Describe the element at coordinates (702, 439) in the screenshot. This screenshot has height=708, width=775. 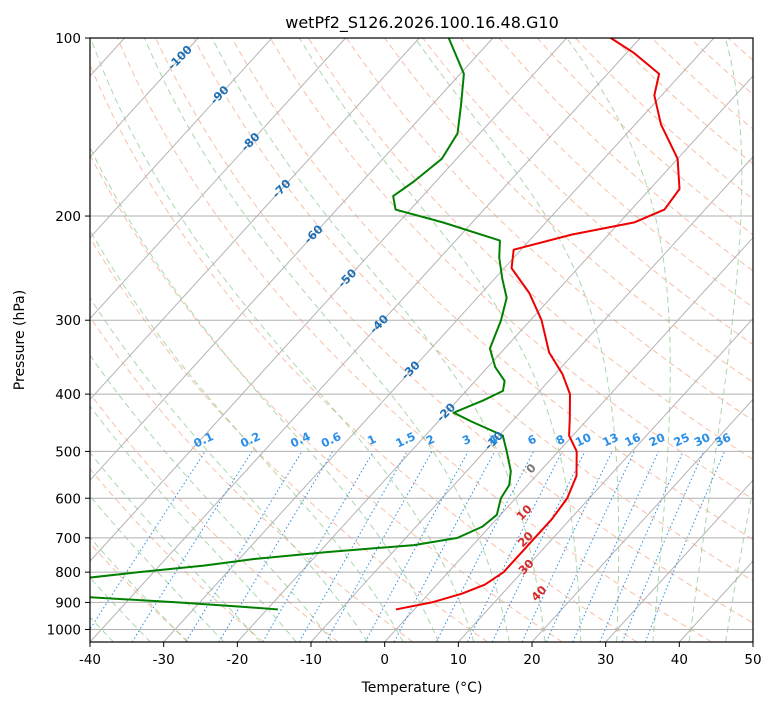
I see `mixing-ratio-label: 30` at that location.